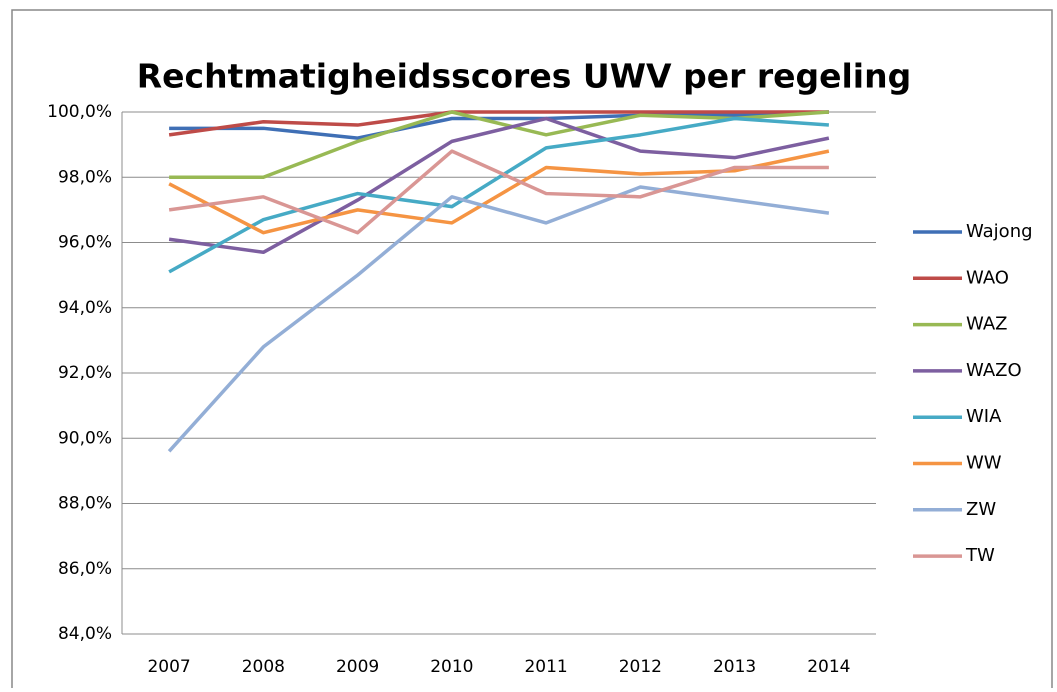 This screenshot has height=692, width=1057. What do you see at coordinates (85, 373) in the screenshot?
I see `y-tick-label: 92,0%` at bounding box center [85, 373].